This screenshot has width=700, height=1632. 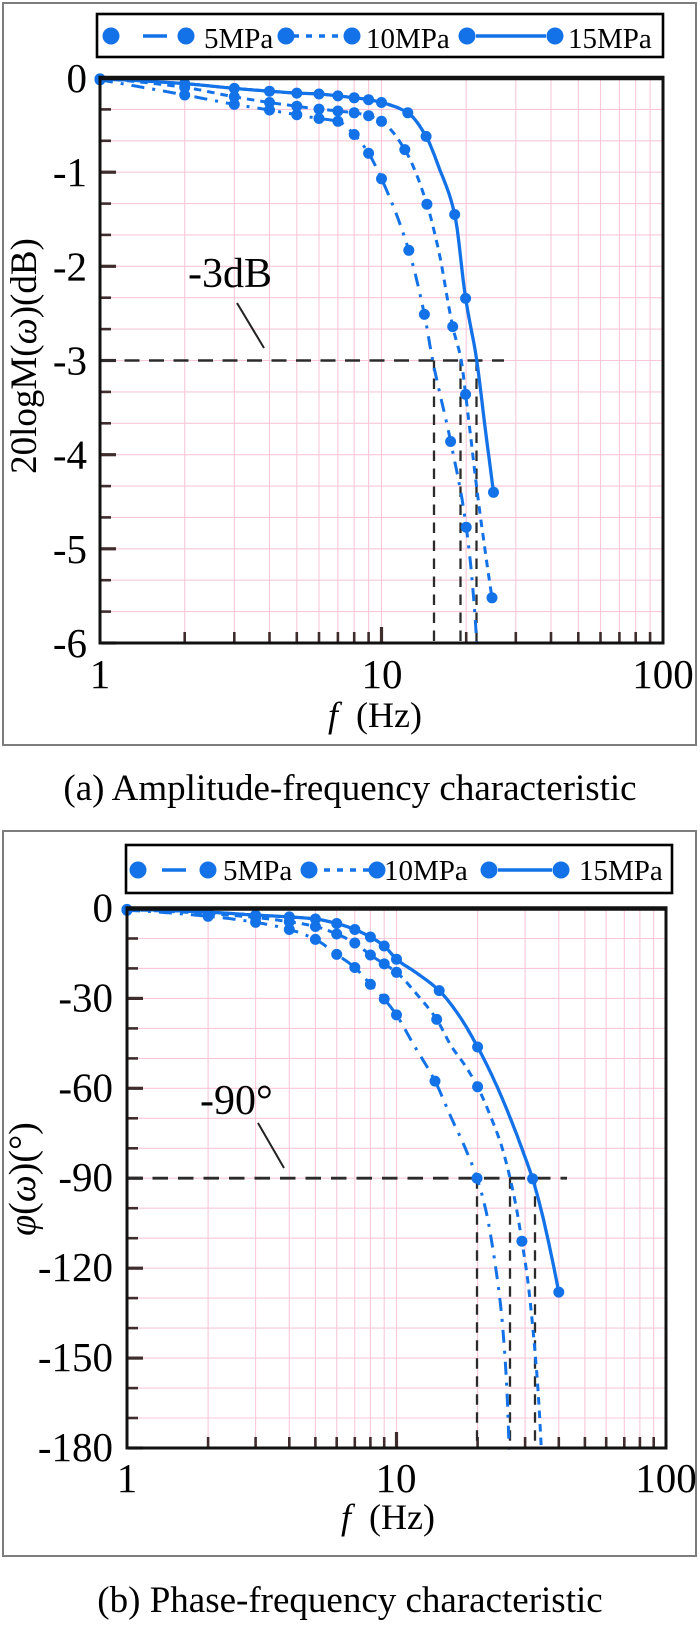 I want to click on svg-text: -180, so click(x=75, y=1447).